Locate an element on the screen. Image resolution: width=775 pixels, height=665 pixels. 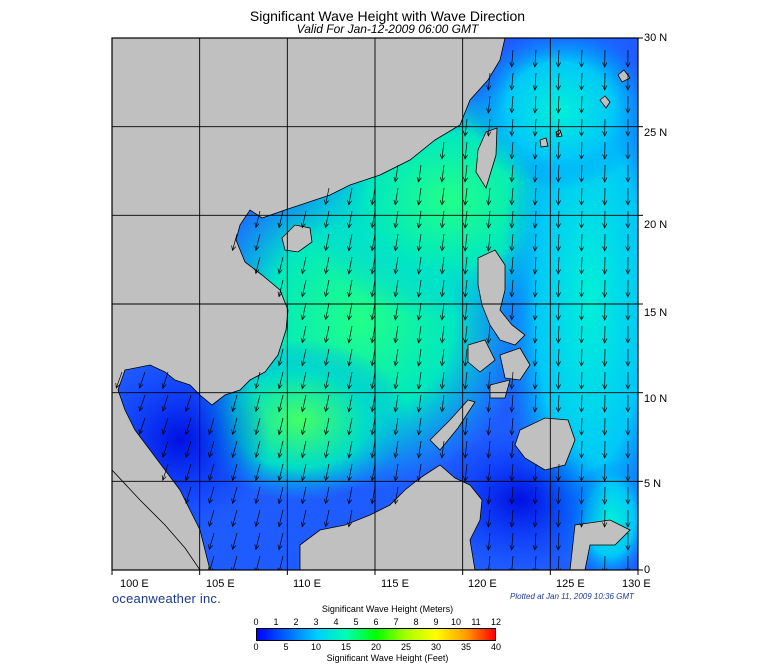
borneo-island is located at coordinates (391, 517).